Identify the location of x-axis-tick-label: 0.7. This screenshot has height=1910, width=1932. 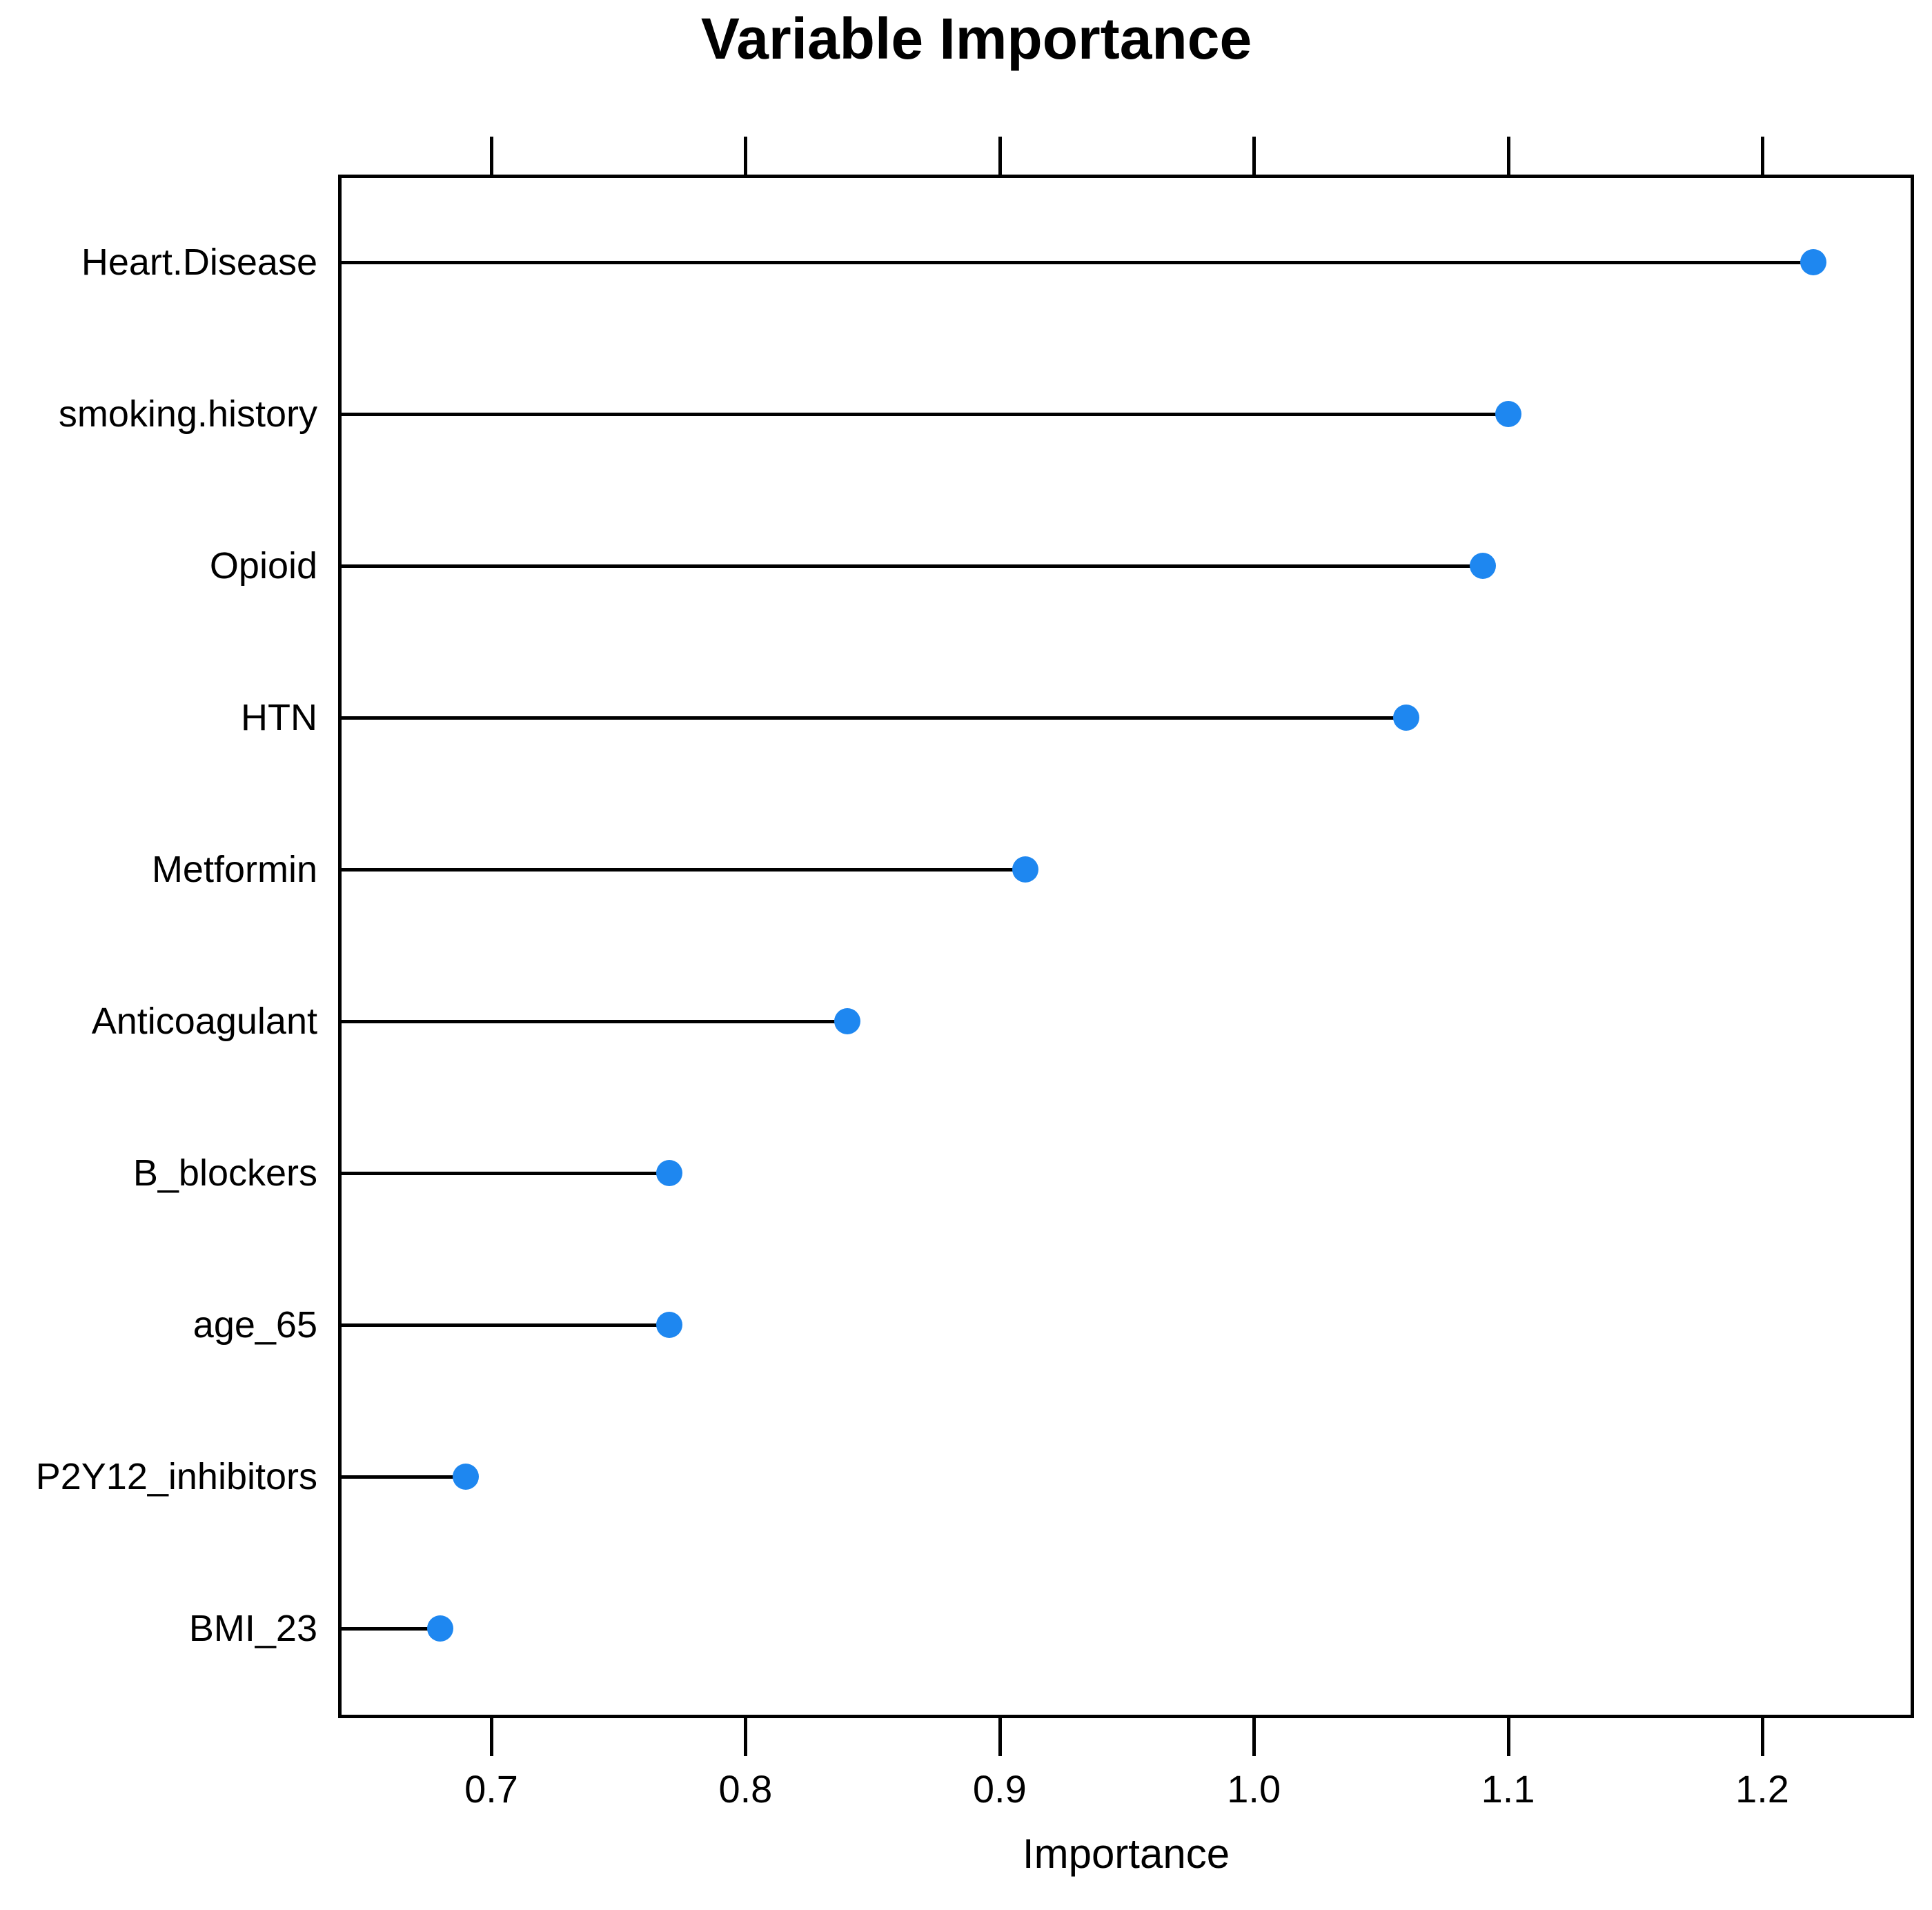
(491, 1789).